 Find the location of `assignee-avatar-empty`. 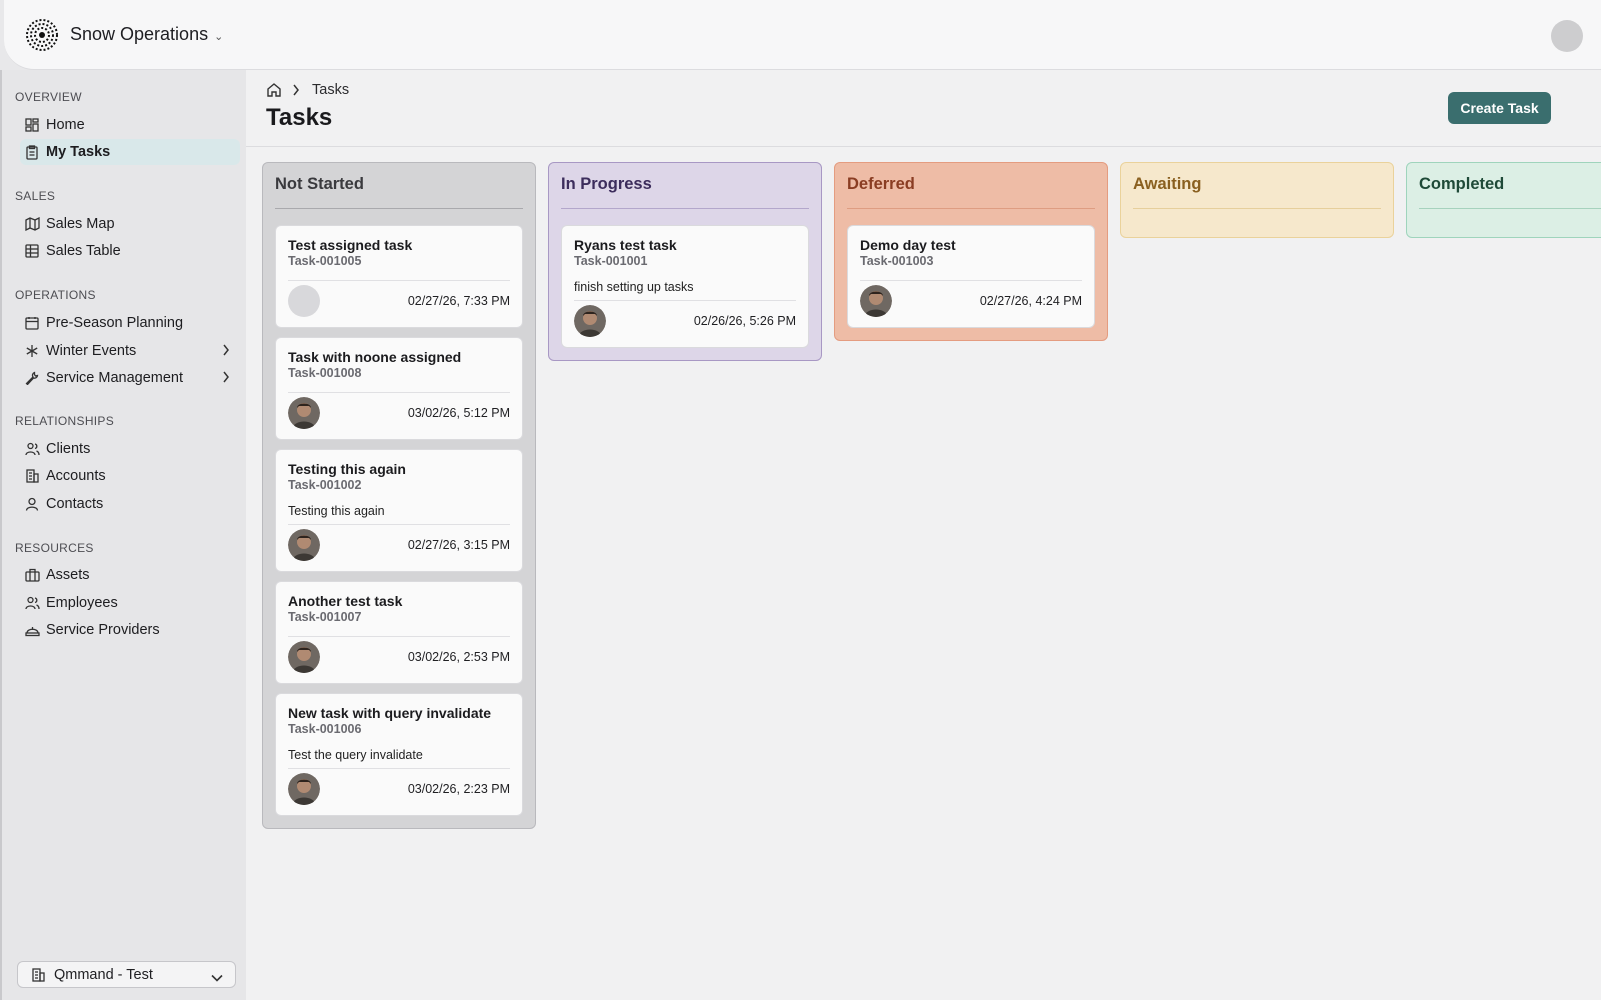

assignee-avatar-empty is located at coordinates (304, 301).